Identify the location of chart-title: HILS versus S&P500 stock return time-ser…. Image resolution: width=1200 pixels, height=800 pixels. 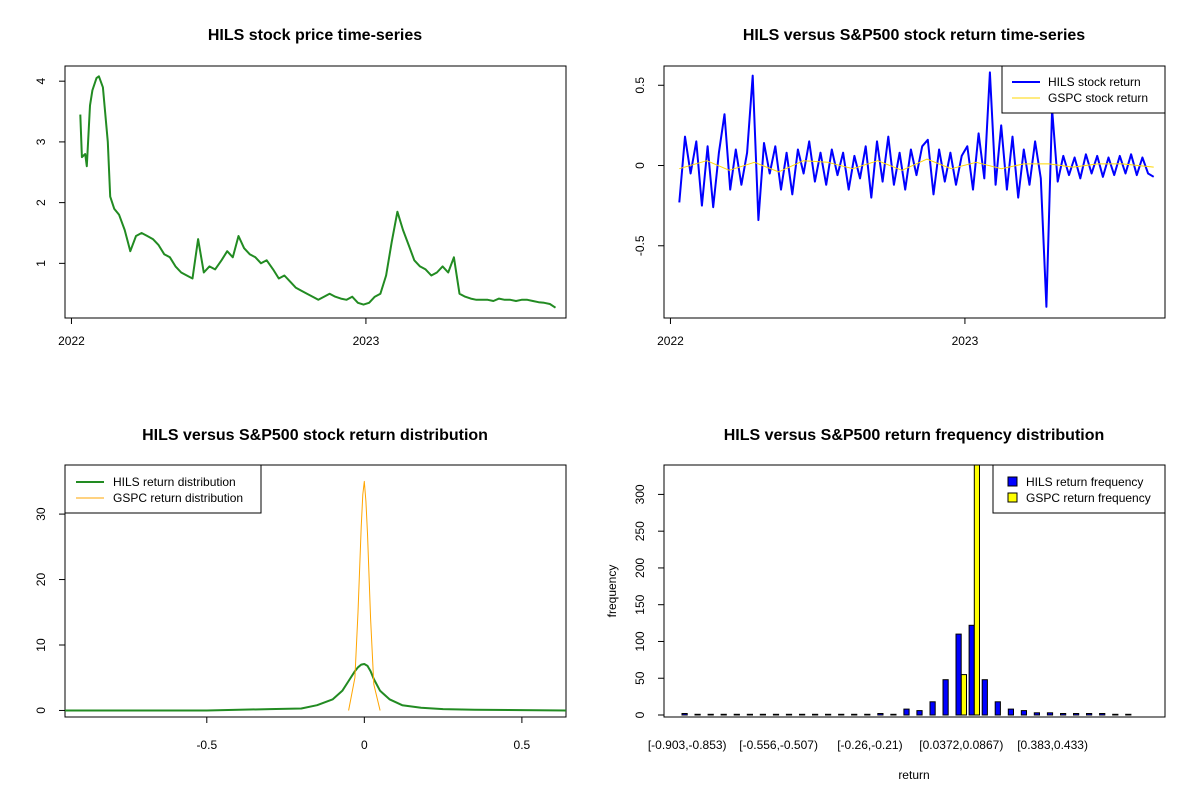
(914, 35).